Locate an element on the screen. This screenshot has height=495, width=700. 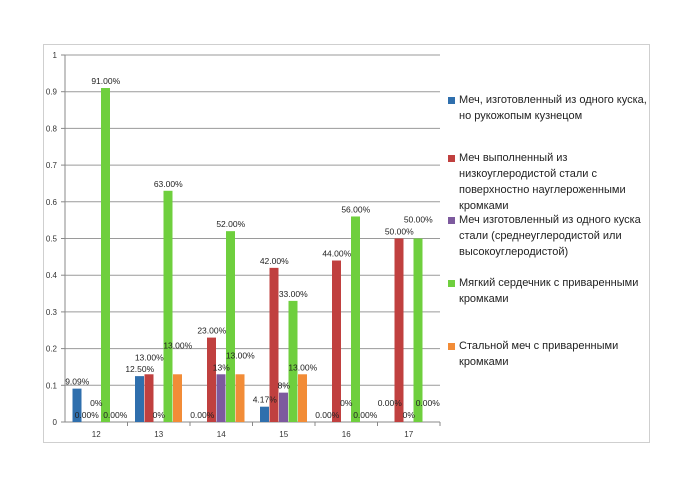
y-tick-label: 0.4 is located at coordinates (52, 275).